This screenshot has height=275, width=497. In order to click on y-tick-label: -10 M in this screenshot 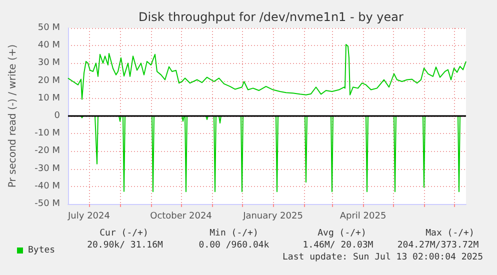, I will do `click(47, 133)`.